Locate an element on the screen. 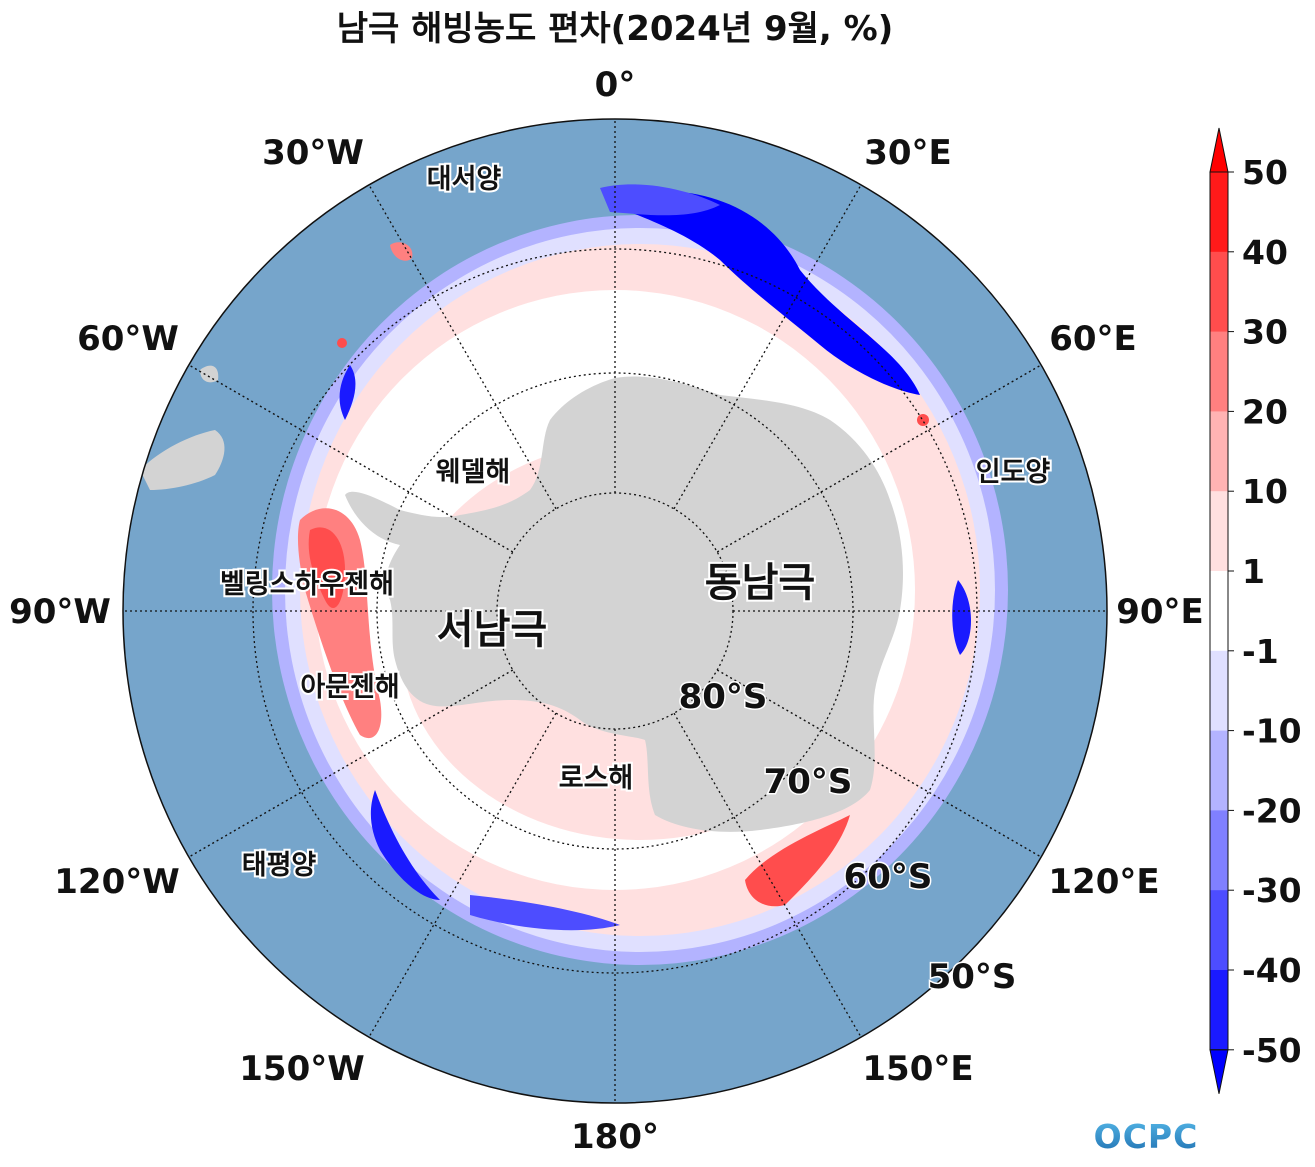 The image size is (1315, 1167). lon-label-180: 180° is located at coordinates (615, 1137).